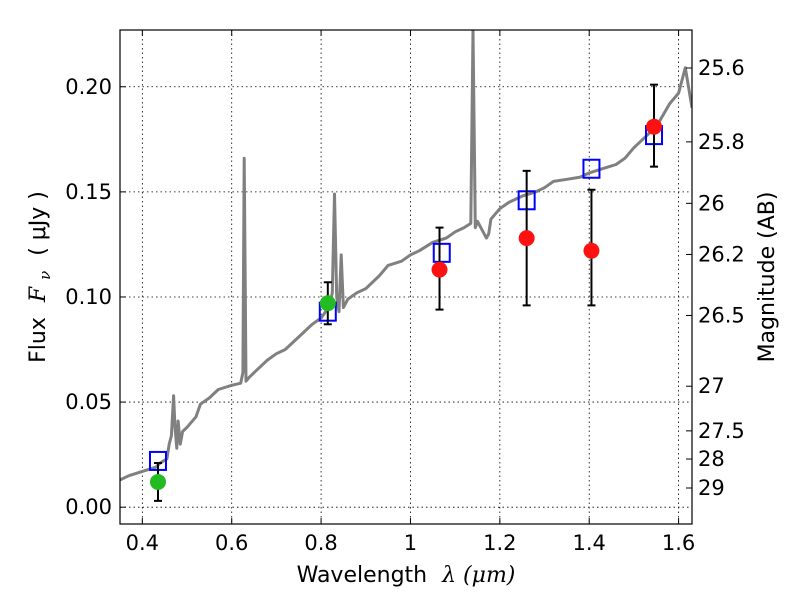  Describe the element at coordinates (711, 203) in the screenshot. I see `magnitude-tick-label: 26` at that location.